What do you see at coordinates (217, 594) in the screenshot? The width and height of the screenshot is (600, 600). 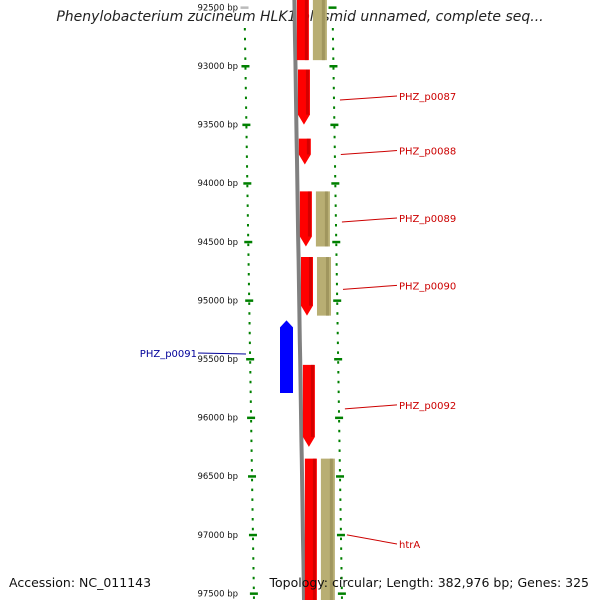 I see `scale-tick-label: 97500 bp` at bounding box center [217, 594].